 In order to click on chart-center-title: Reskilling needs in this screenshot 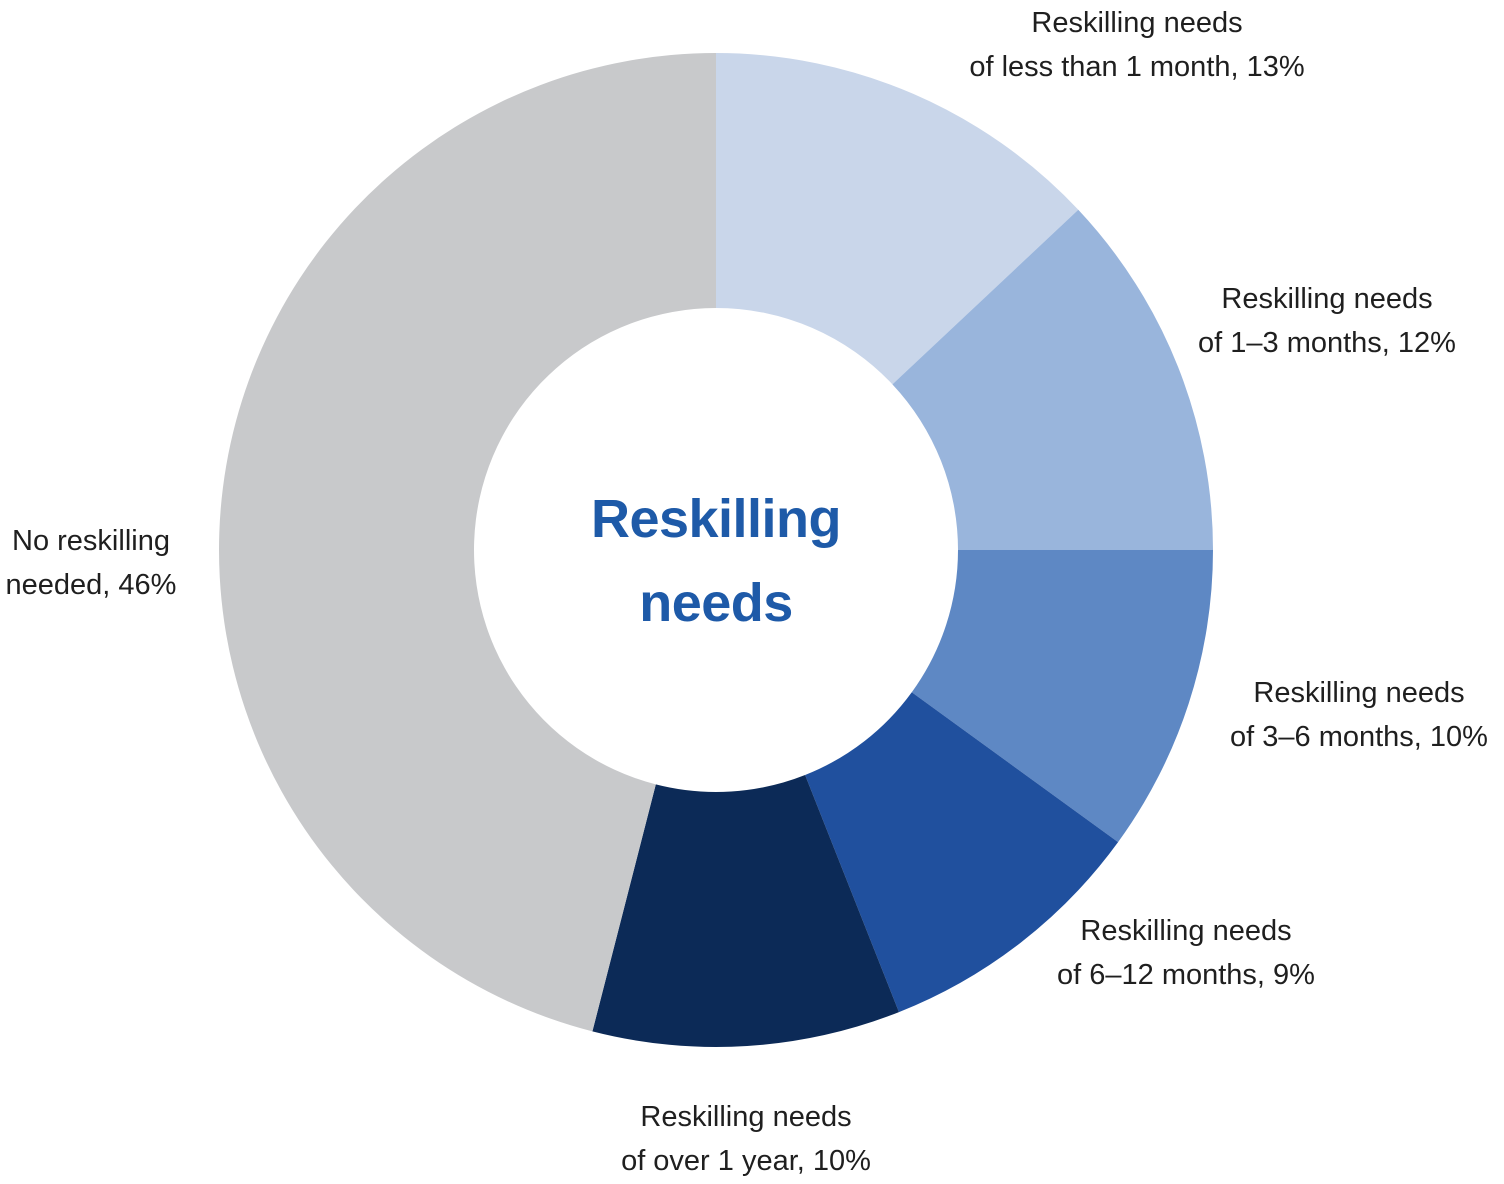, I will do `click(716, 561)`.